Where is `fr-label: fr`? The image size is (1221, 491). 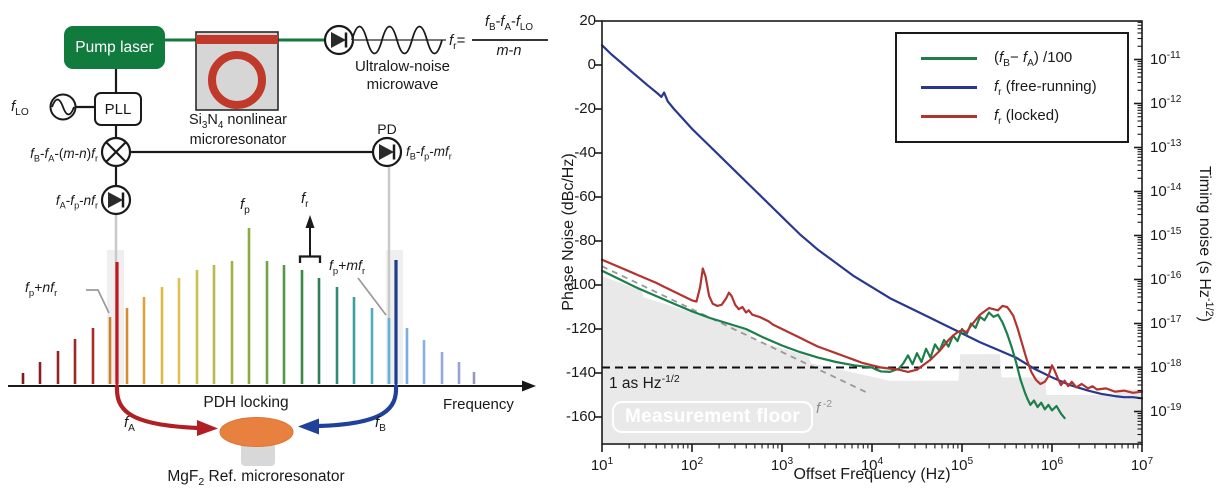 fr-label: fr is located at coordinates (305, 200).